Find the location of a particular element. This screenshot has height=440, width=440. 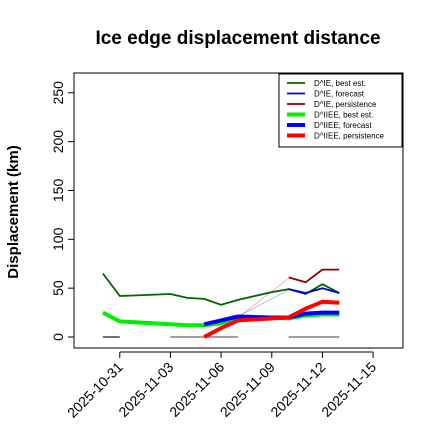

series-lines is located at coordinates (220, 303).